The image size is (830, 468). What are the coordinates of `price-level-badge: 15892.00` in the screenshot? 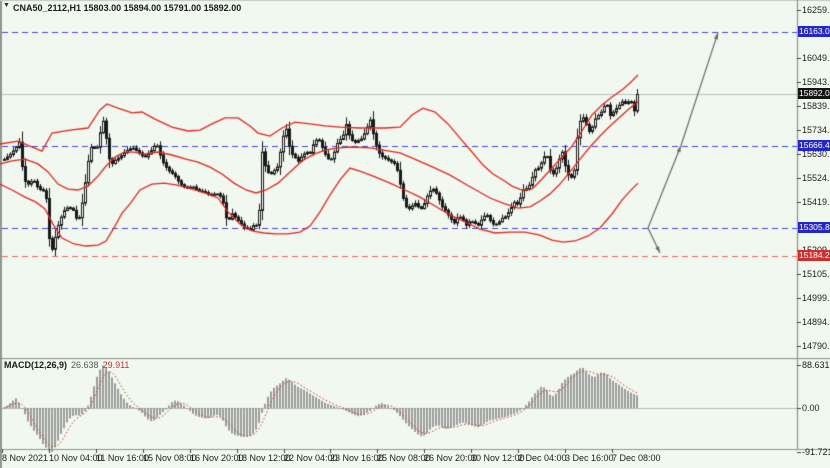 It's located at (814, 93).